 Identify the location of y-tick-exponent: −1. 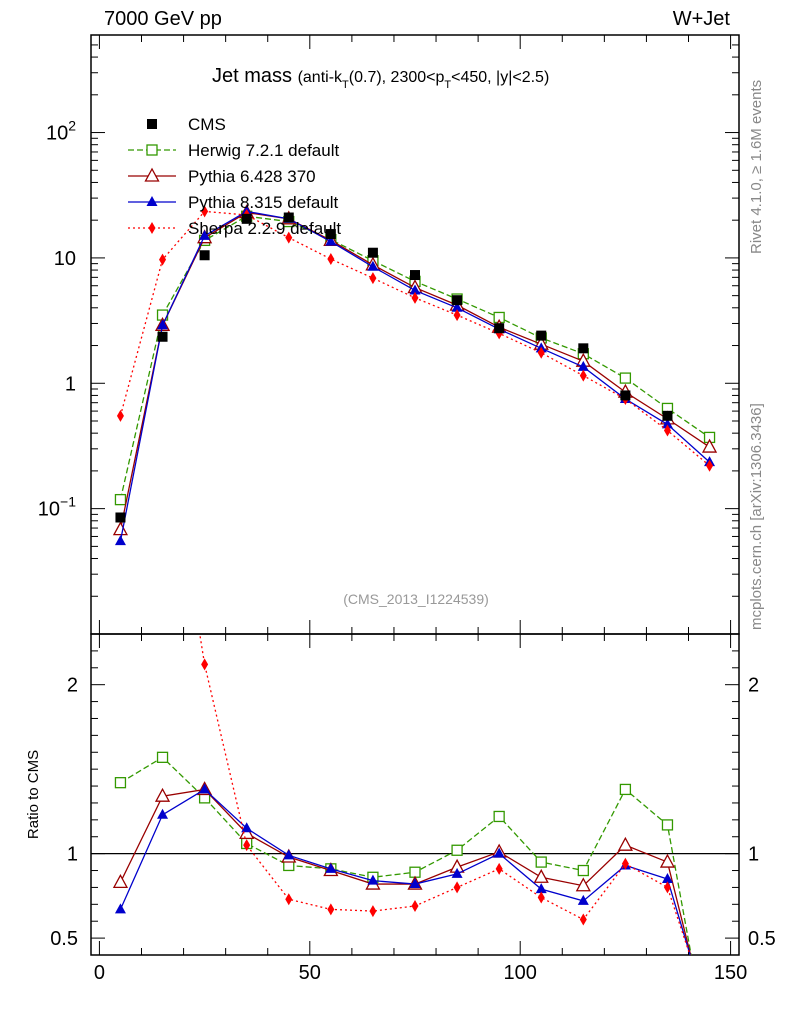
(68, 502).